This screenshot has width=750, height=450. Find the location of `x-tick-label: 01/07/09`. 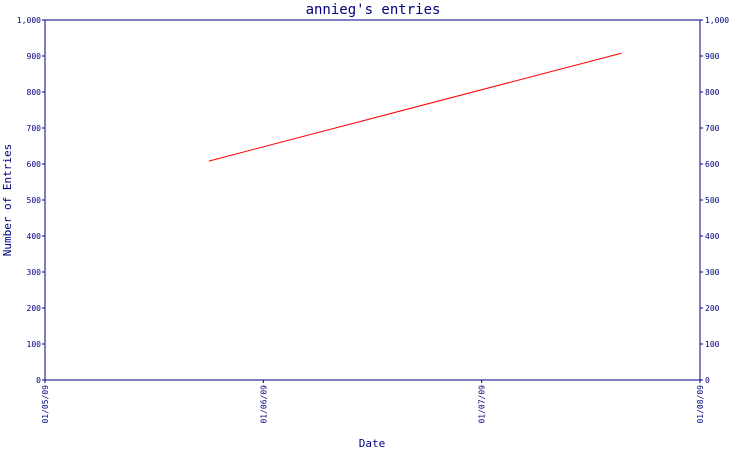

x-tick-label: 01/07/09 is located at coordinates (482, 404).